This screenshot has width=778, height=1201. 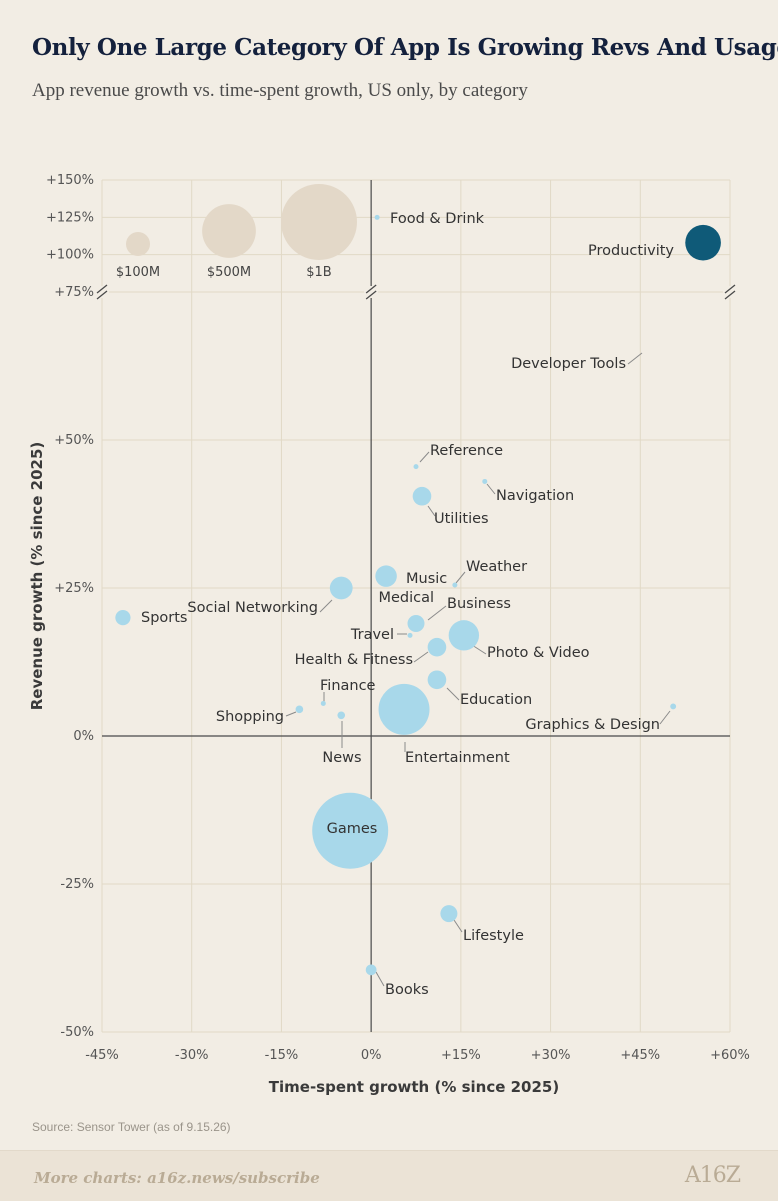 I want to click on label-medical: Medical, so click(x=406, y=598).